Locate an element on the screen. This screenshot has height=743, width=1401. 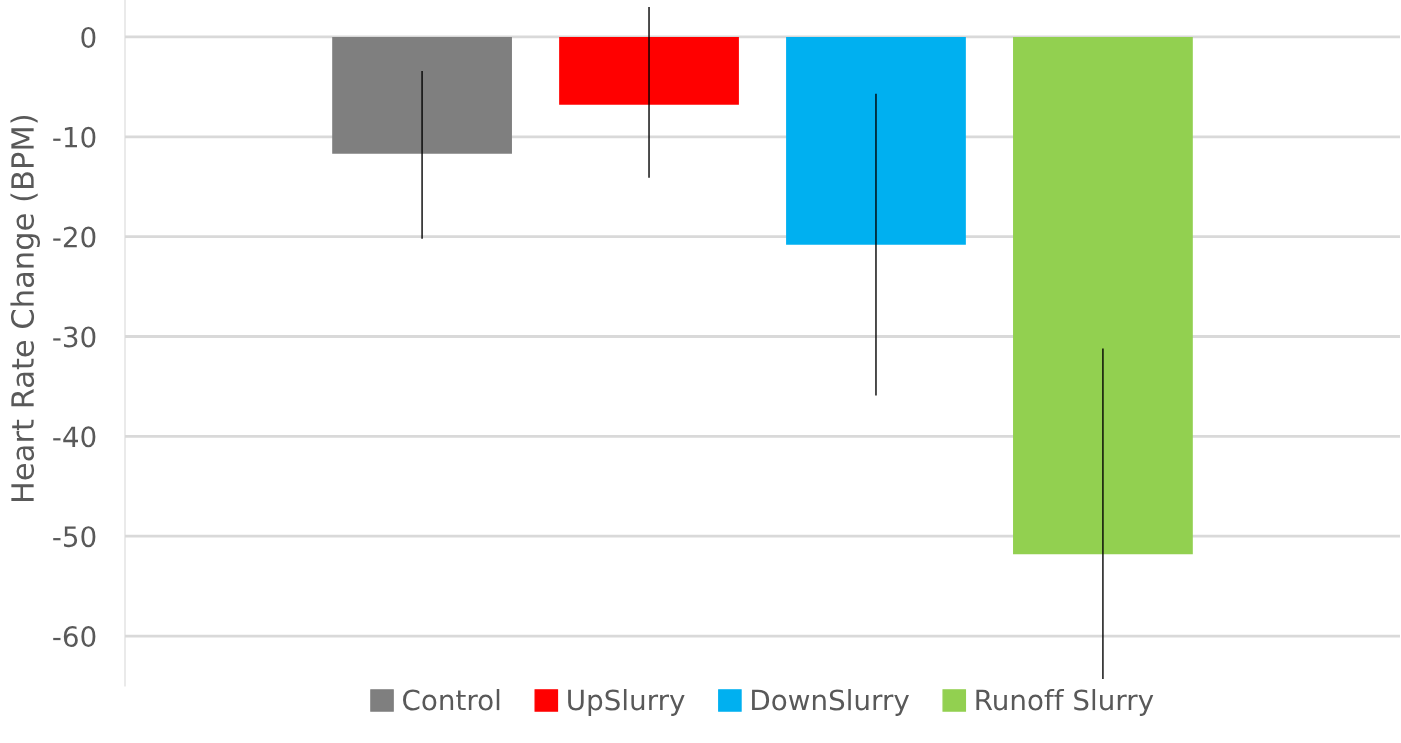
y-tick-label: 0 is located at coordinates (88, 37).